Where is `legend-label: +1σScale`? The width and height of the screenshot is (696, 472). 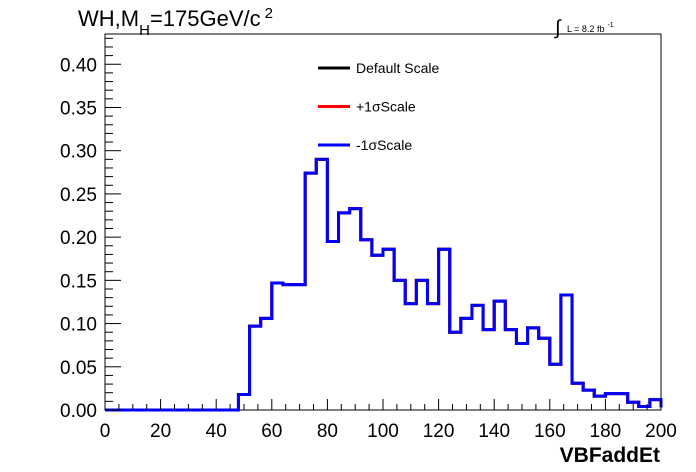 legend-label: +1σScale is located at coordinates (386, 107).